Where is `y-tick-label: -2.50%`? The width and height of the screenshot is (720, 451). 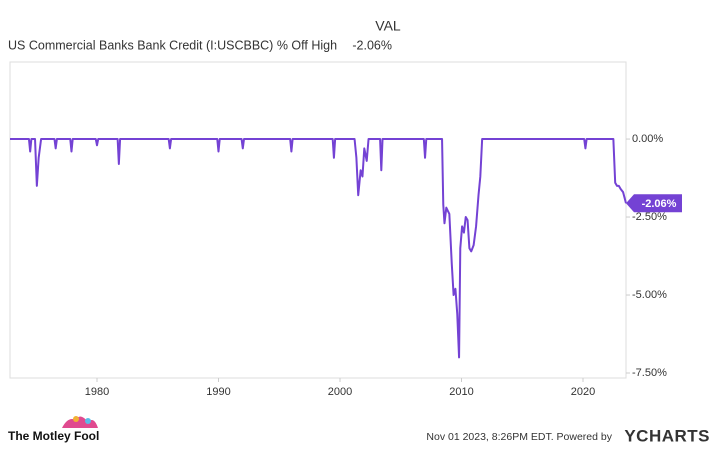
y-tick-label: -2.50% is located at coordinates (649, 217).